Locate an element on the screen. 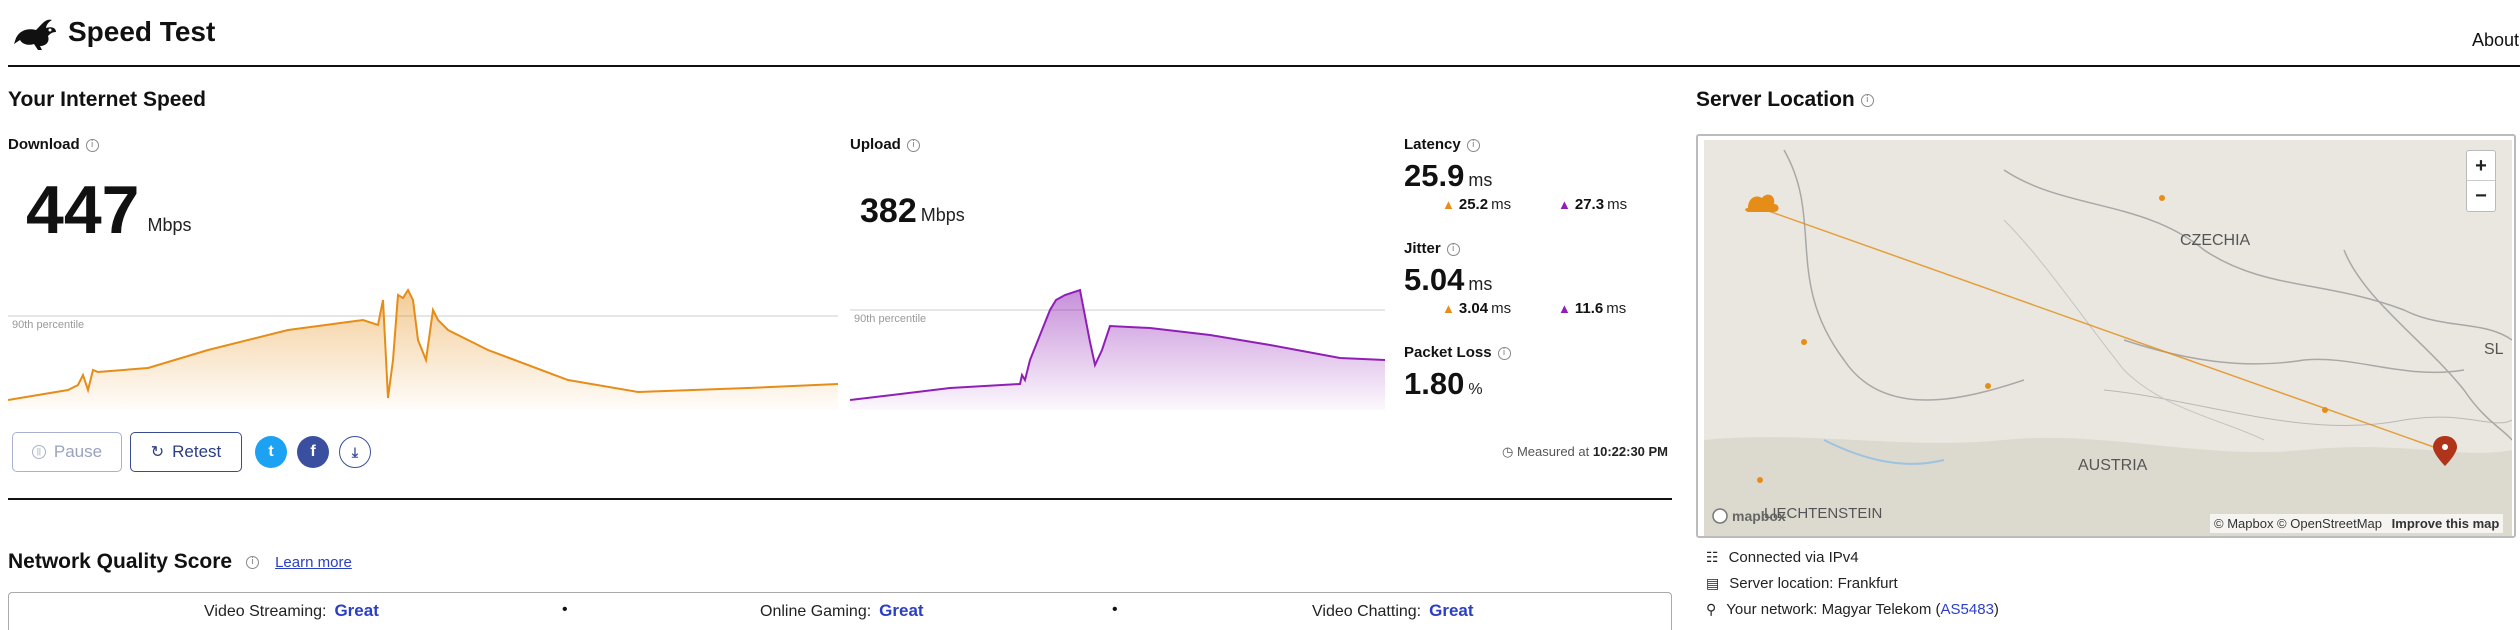 This screenshot has height=630, width=2520. jitter-label: Jitter i is located at coordinates (1432, 248).